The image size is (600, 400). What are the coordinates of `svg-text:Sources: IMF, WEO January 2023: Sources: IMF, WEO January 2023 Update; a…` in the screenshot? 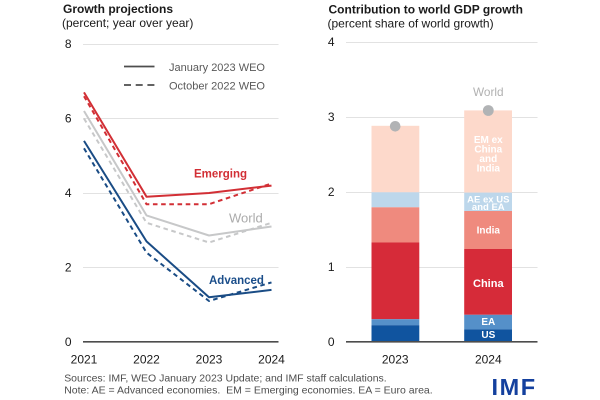 It's located at (225, 379).